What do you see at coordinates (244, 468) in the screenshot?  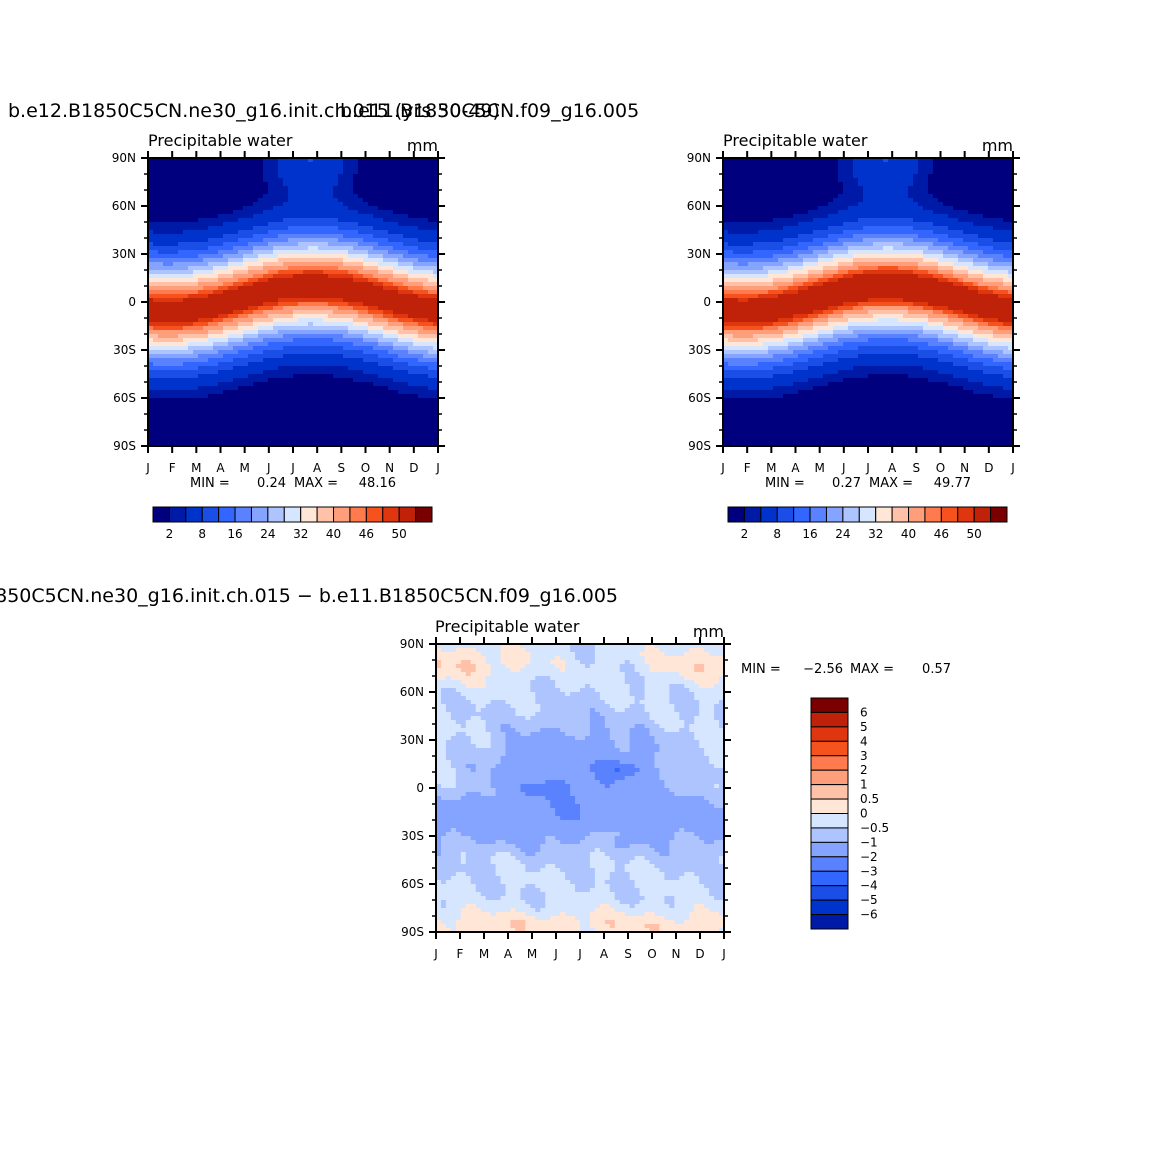 I see `x-tick-label: M` at bounding box center [244, 468].